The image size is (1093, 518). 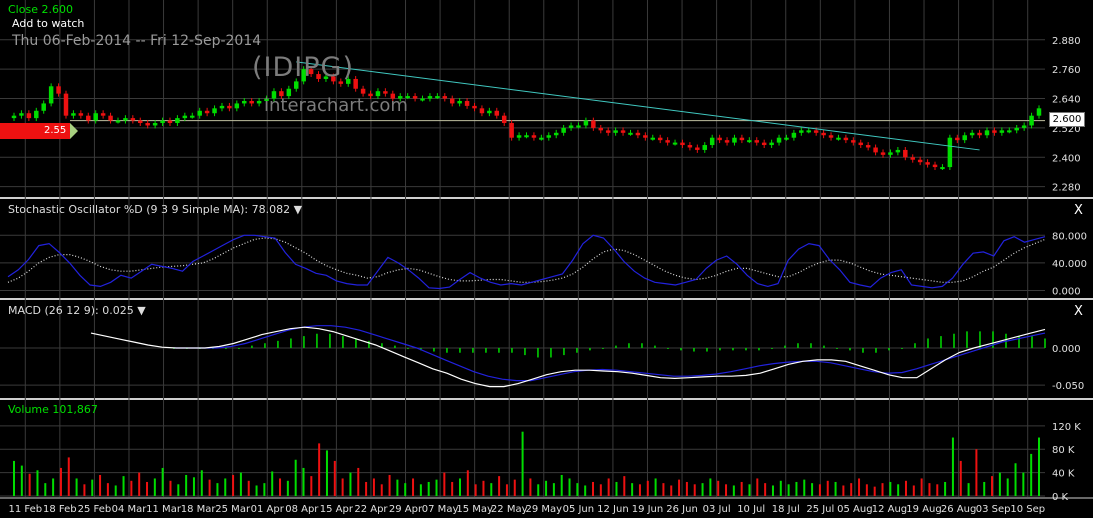 I want to click on x-tick-label: 15 May, so click(x=474, y=509).